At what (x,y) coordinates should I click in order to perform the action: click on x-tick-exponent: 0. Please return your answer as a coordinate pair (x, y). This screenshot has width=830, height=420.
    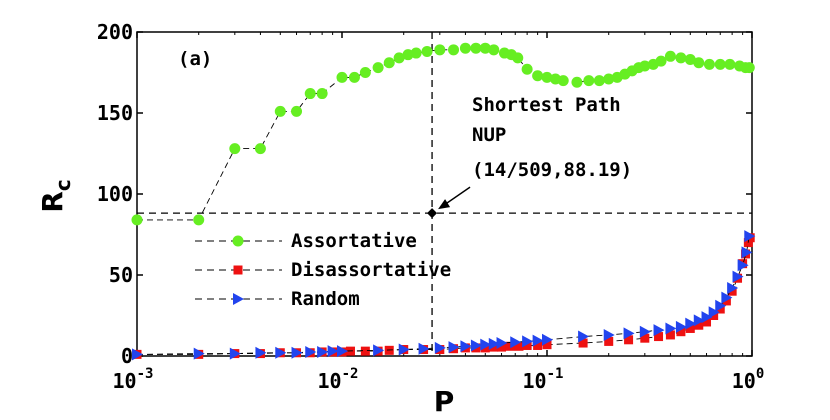
    Looking at the image, I should click on (760, 374).